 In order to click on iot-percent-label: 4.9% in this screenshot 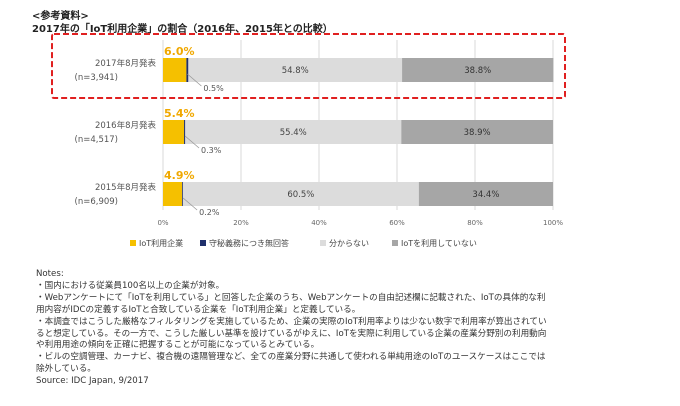, I will do `click(179, 175)`.